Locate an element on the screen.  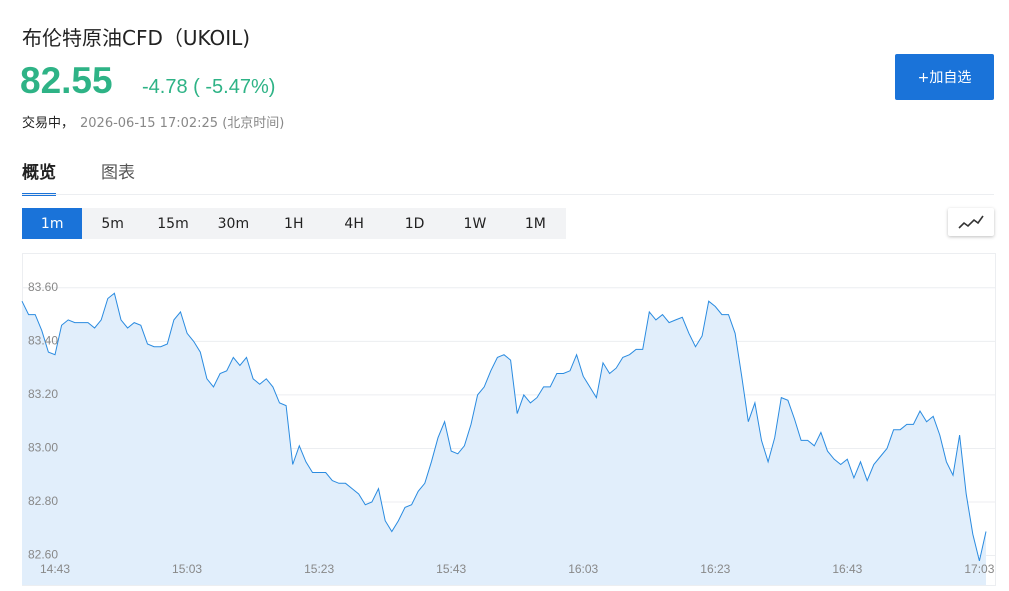
instrument-title: 布伦特原油CFD（UKOIL) is located at coordinates (136, 38).